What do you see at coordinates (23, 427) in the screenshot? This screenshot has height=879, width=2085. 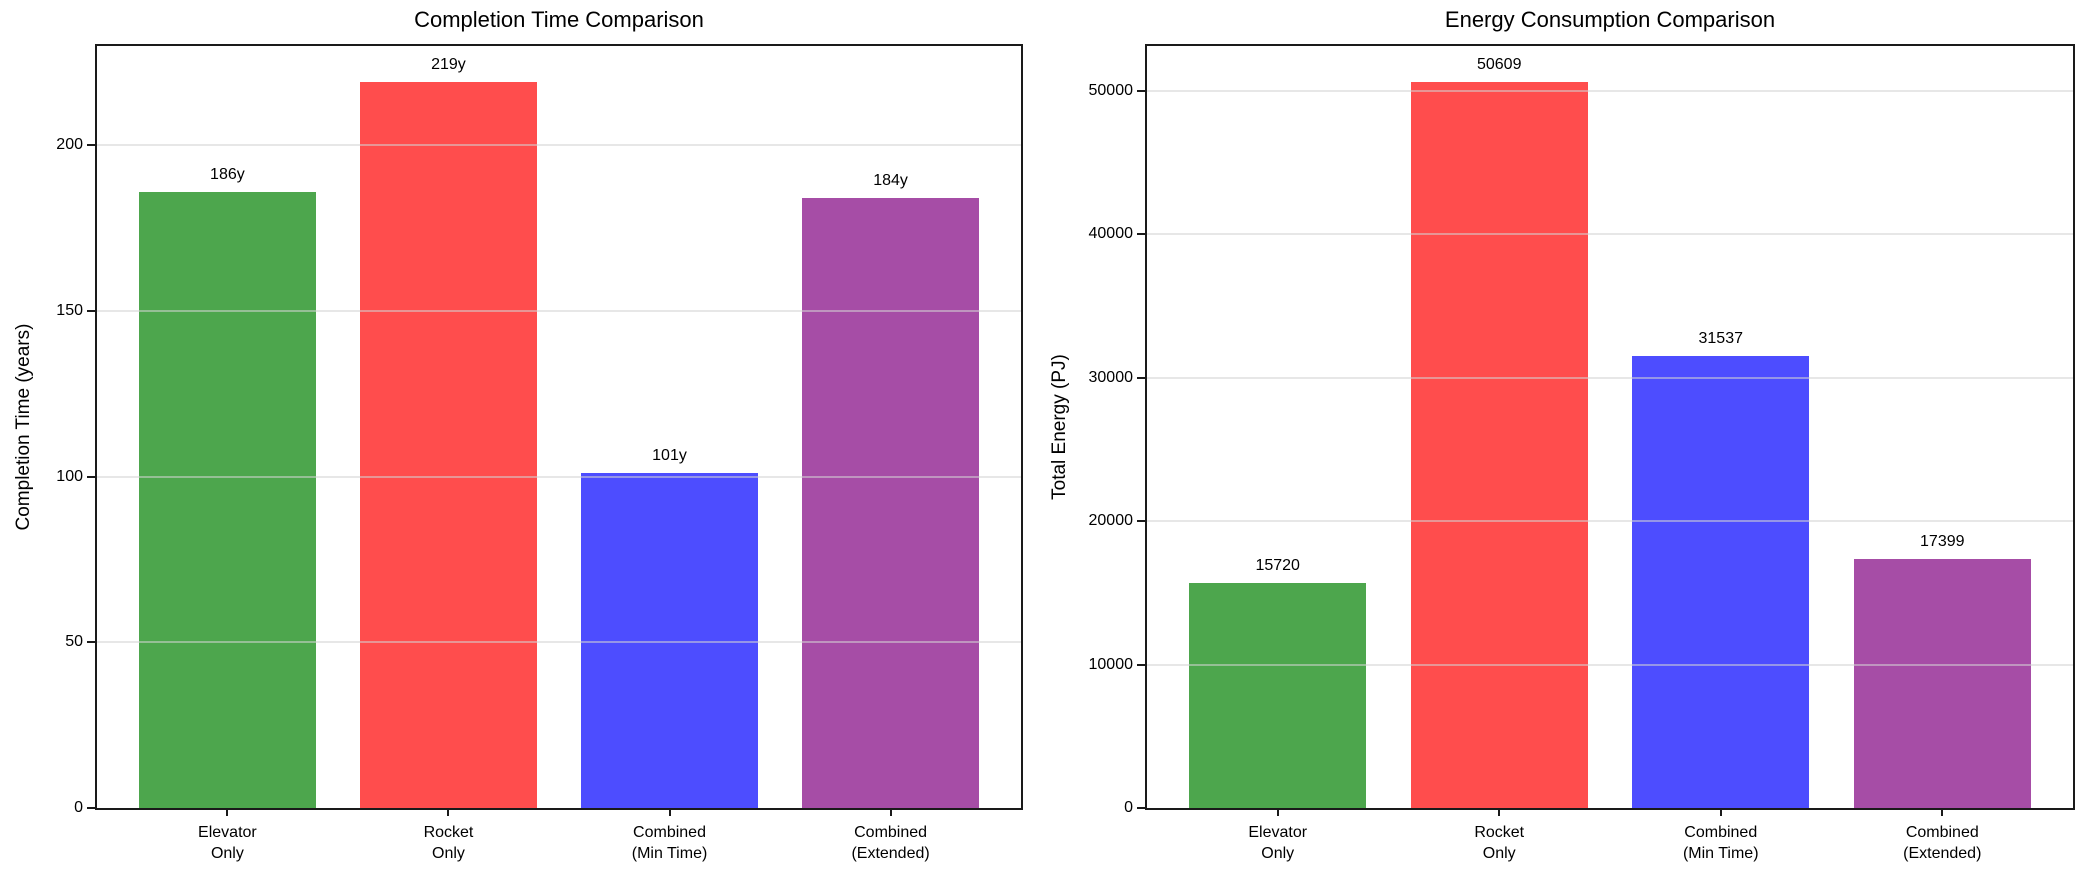 I see `left-chart-y-axis-label: Completion Time (years)` at bounding box center [23, 427].